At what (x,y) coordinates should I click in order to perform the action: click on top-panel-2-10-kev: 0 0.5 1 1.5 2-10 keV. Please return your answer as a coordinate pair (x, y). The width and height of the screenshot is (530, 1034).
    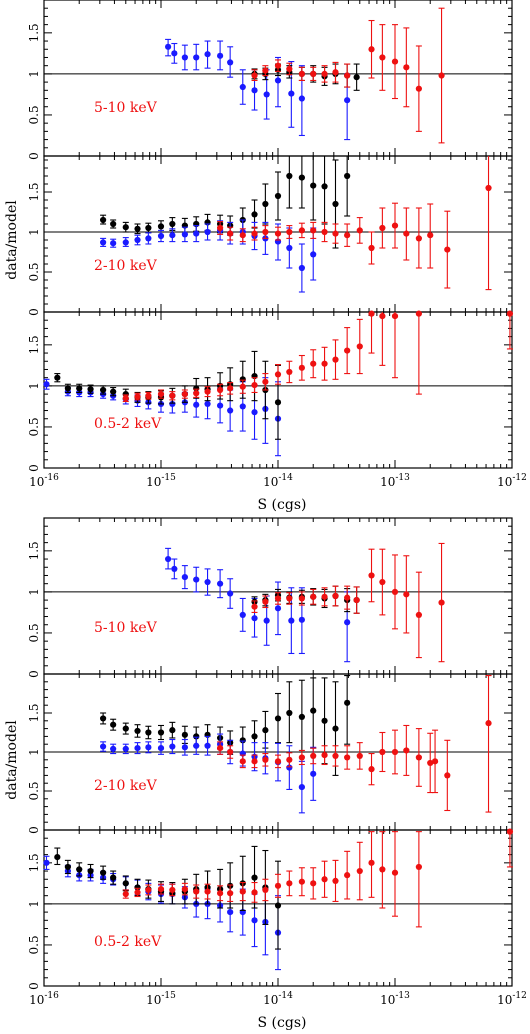
    Looking at the image, I should click on (270, 235).